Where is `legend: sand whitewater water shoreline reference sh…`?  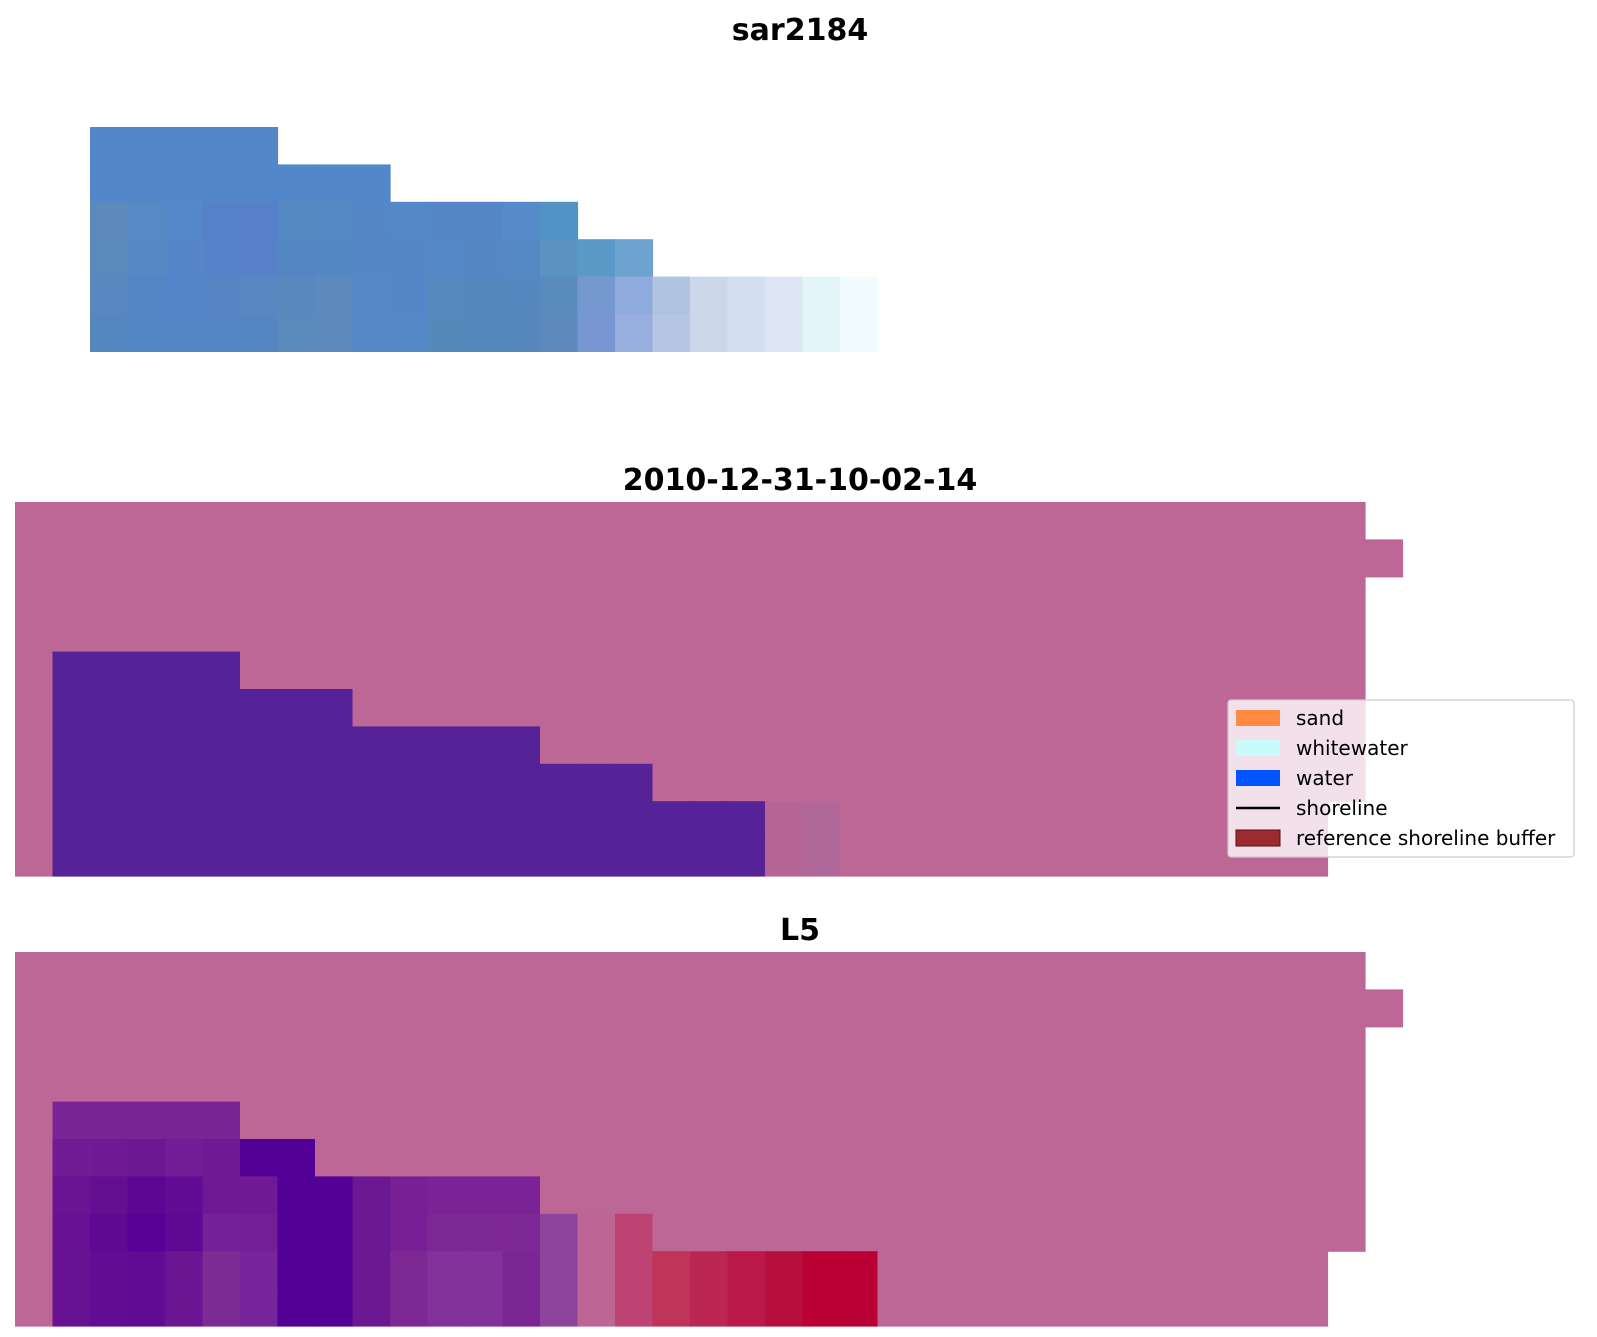
legend: sand whitewater water shoreline reference sh… is located at coordinates (1401, 778).